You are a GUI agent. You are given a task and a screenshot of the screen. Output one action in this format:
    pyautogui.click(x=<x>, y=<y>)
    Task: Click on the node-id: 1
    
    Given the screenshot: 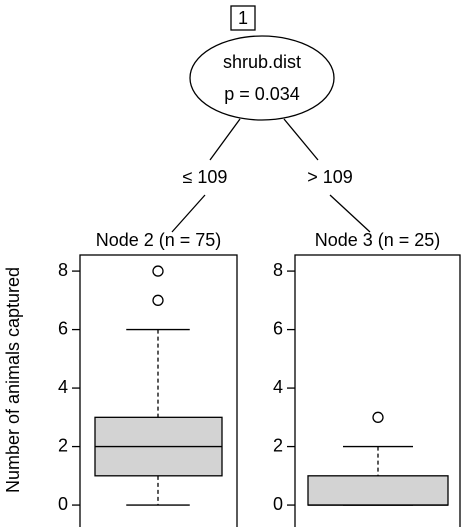 What is the action you would take?
    pyautogui.click(x=243, y=18)
    